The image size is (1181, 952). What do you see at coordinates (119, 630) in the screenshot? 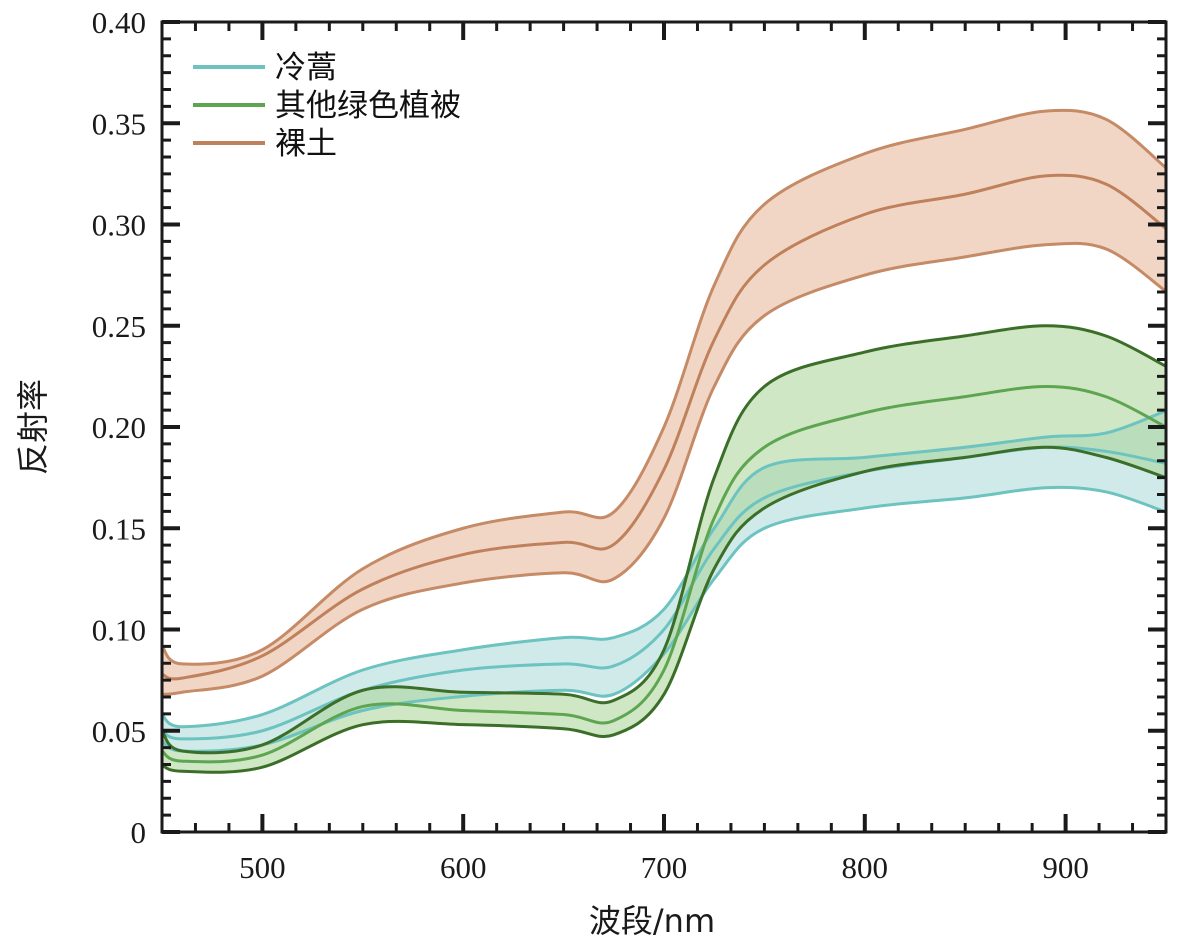
I see `y-tick-label: 0.10` at bounding box center [119, 630].